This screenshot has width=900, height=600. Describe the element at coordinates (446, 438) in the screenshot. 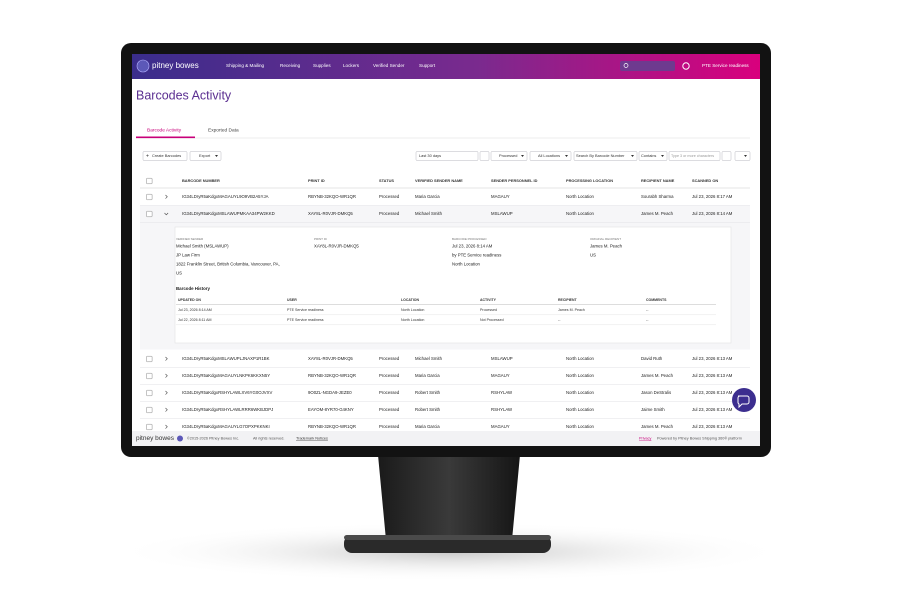

I see `footer` at that location.